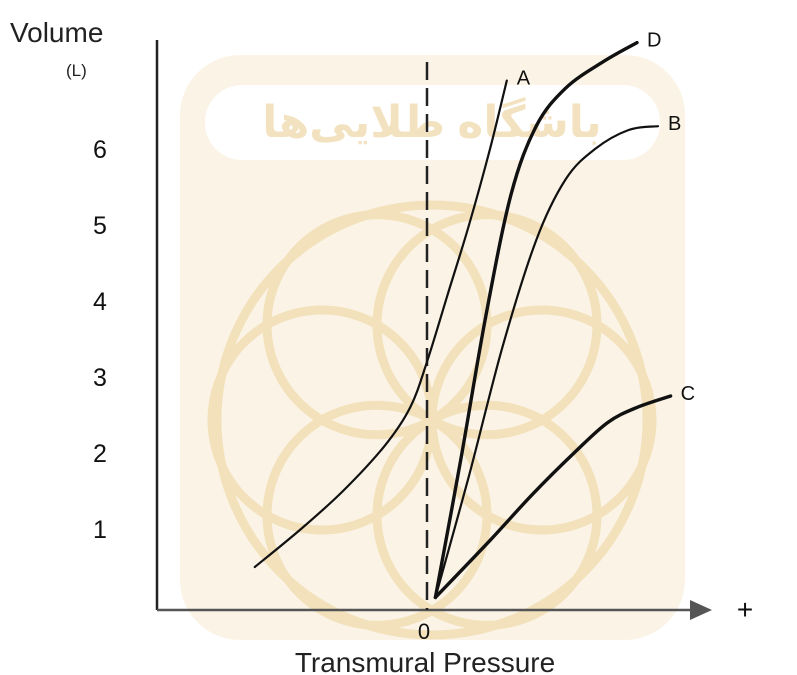 This screenshot has width=797, height=675. What do you see at coordinates (688, 394) in the screenshot?
I see `series-label-c: C` at bounding box center [688, 394].